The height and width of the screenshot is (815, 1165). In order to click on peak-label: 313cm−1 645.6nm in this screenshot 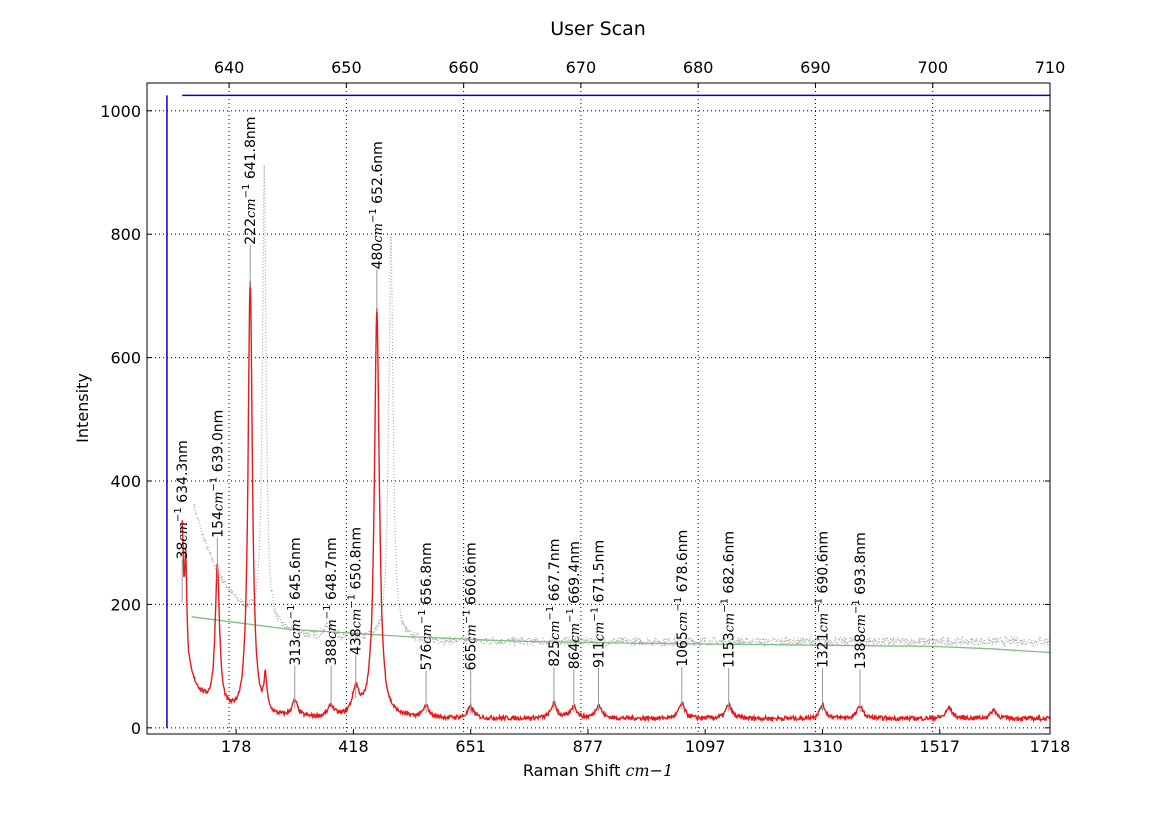, I will do `click(295, 601)`.